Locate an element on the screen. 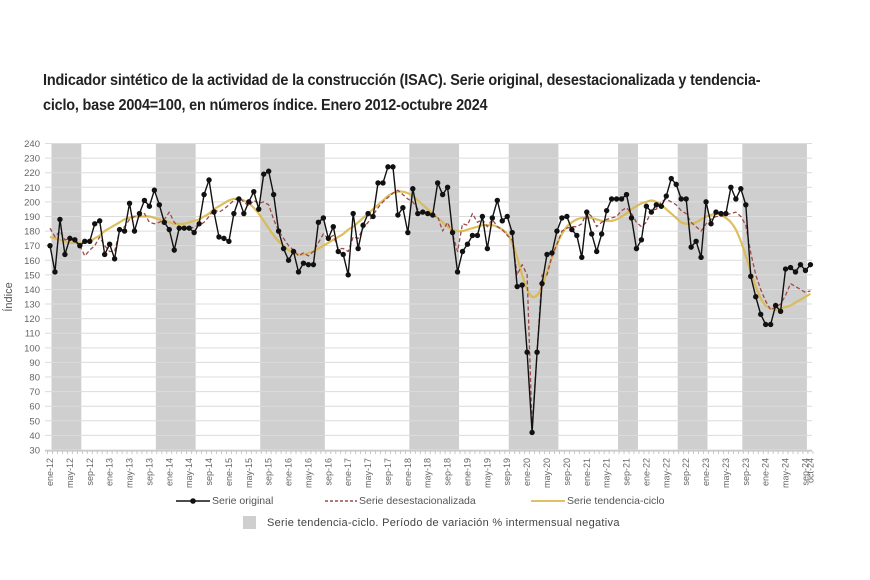 This screenshot has height=580, width=870. x-tick-label: may-15 is located at coordinates (249, 473).